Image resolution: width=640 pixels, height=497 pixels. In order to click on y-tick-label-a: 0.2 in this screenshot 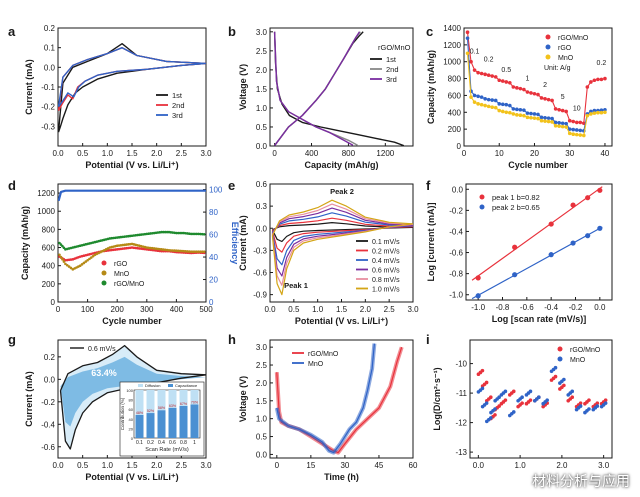, I will do `click(50, 28)`.